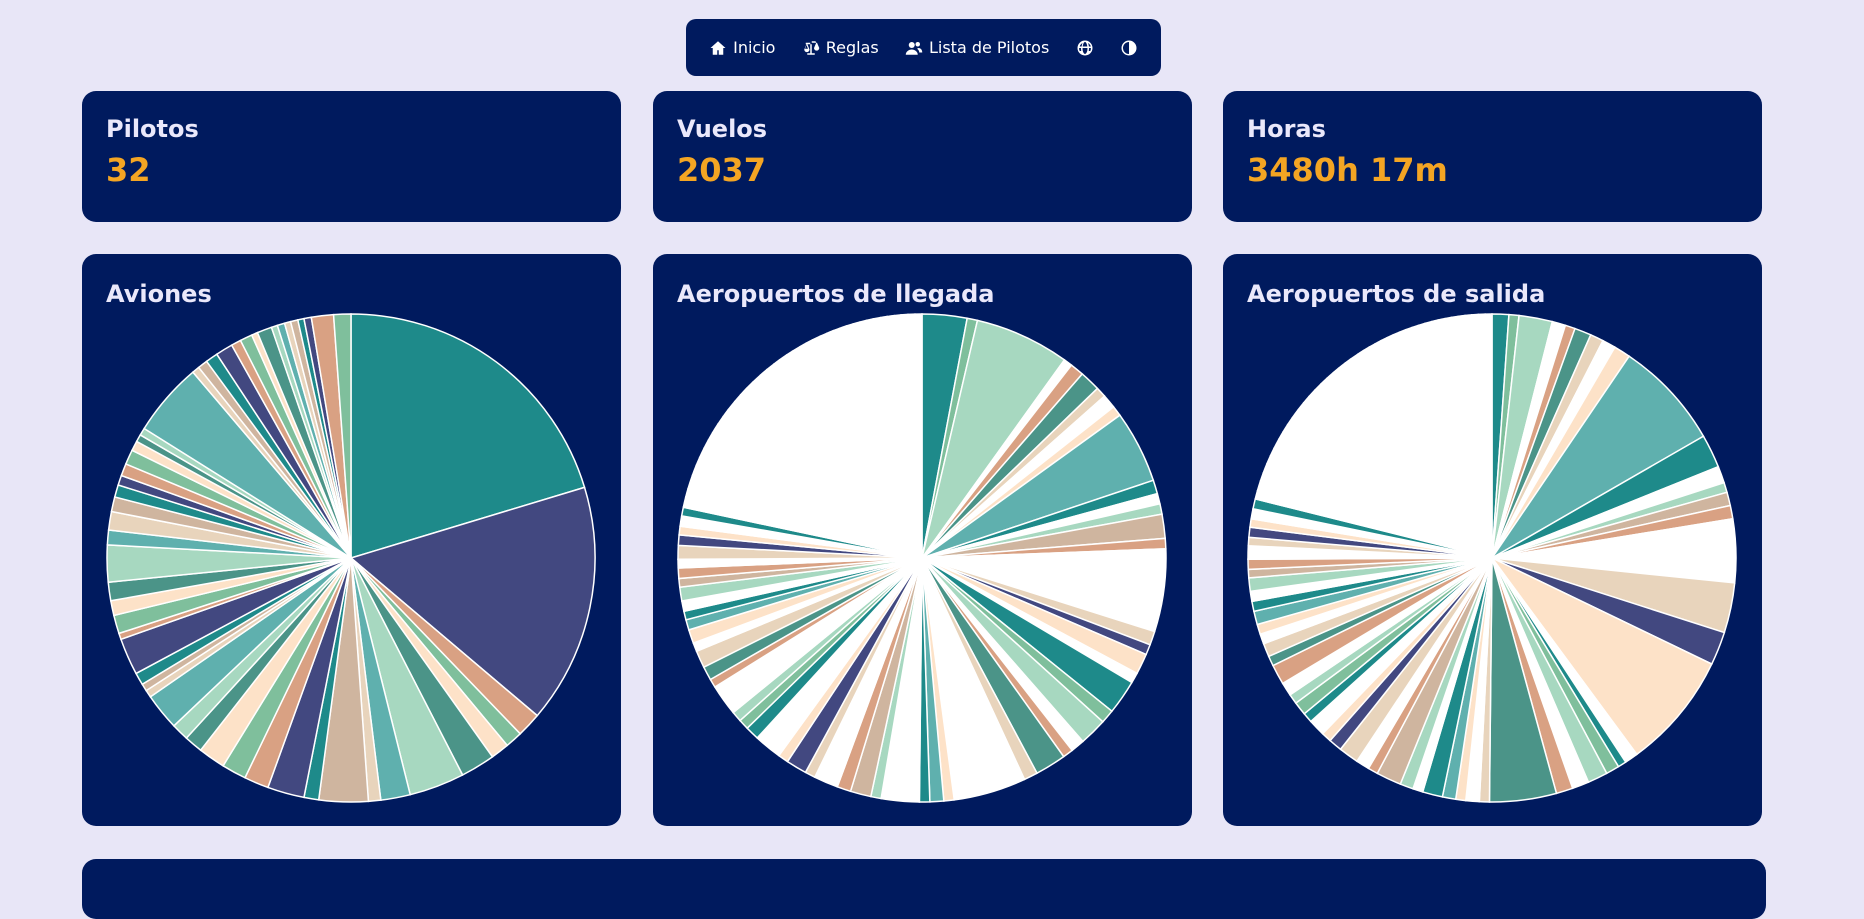 This screenshot has height=919, width=1864. Describe the element at coordinates (922, 156) in the screenshot. I see `stat-card-vuelos: Vuelos 2037` at that location.